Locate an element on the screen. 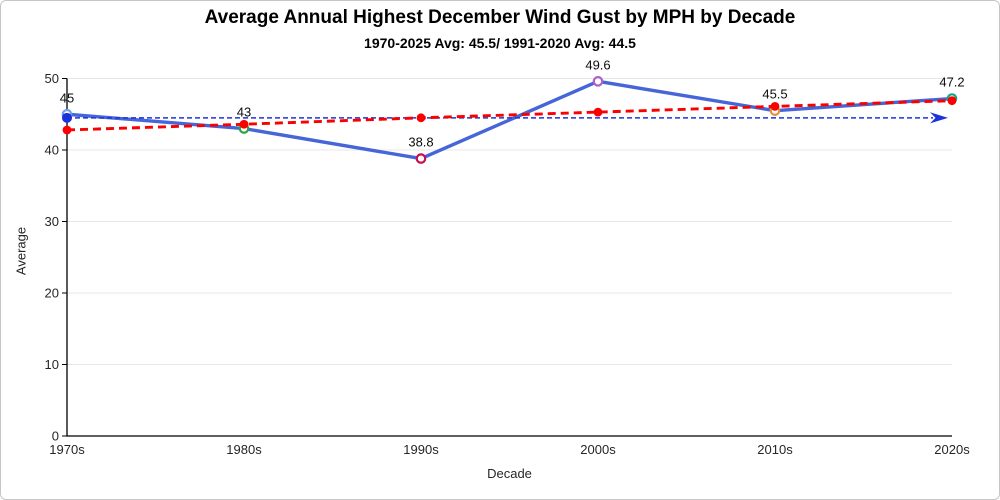  x-tick-label: 2020s is located at coordinates (952, 449).